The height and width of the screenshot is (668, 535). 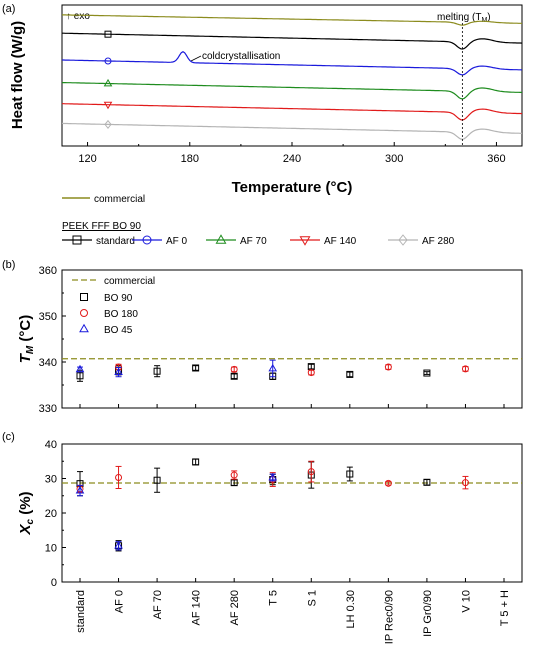 I want to click on ytick-label-2-4: 40, so click(x=51, y=445).